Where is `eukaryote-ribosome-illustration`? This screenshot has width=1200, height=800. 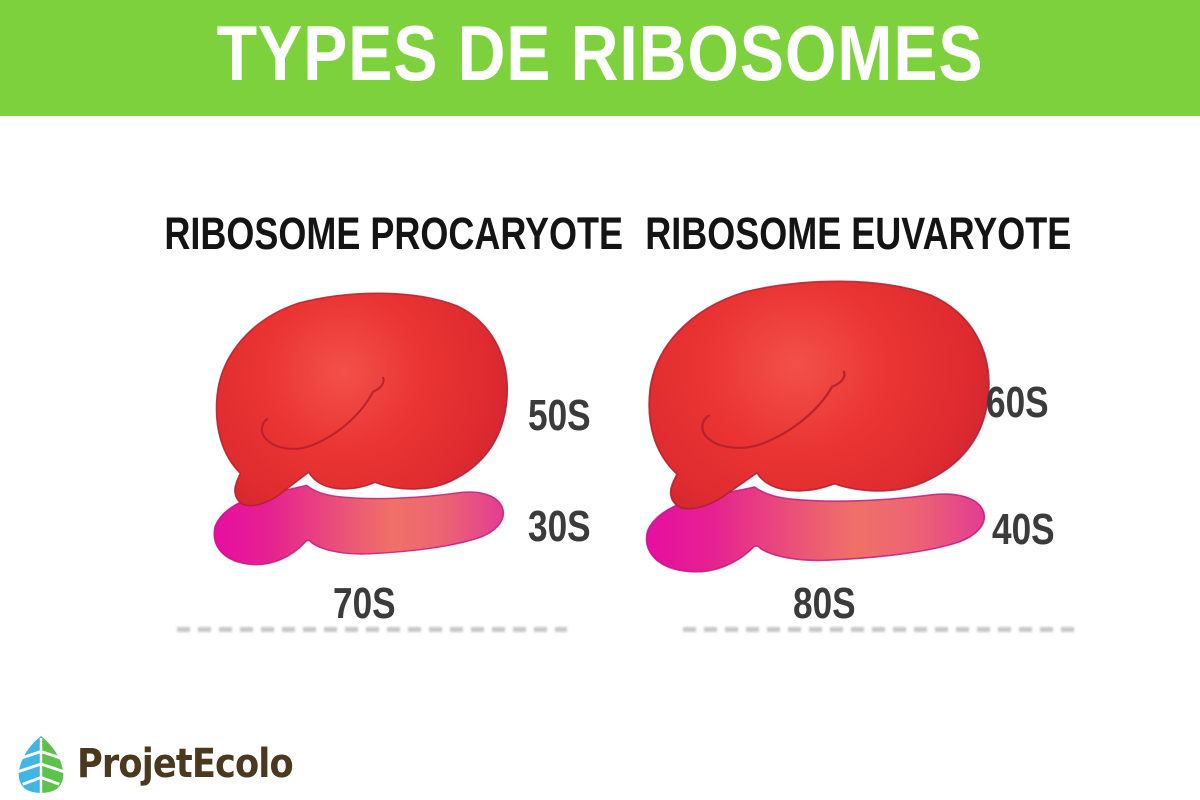
eukaryote-ribosome-illustration is located at coordinates (818, 427).